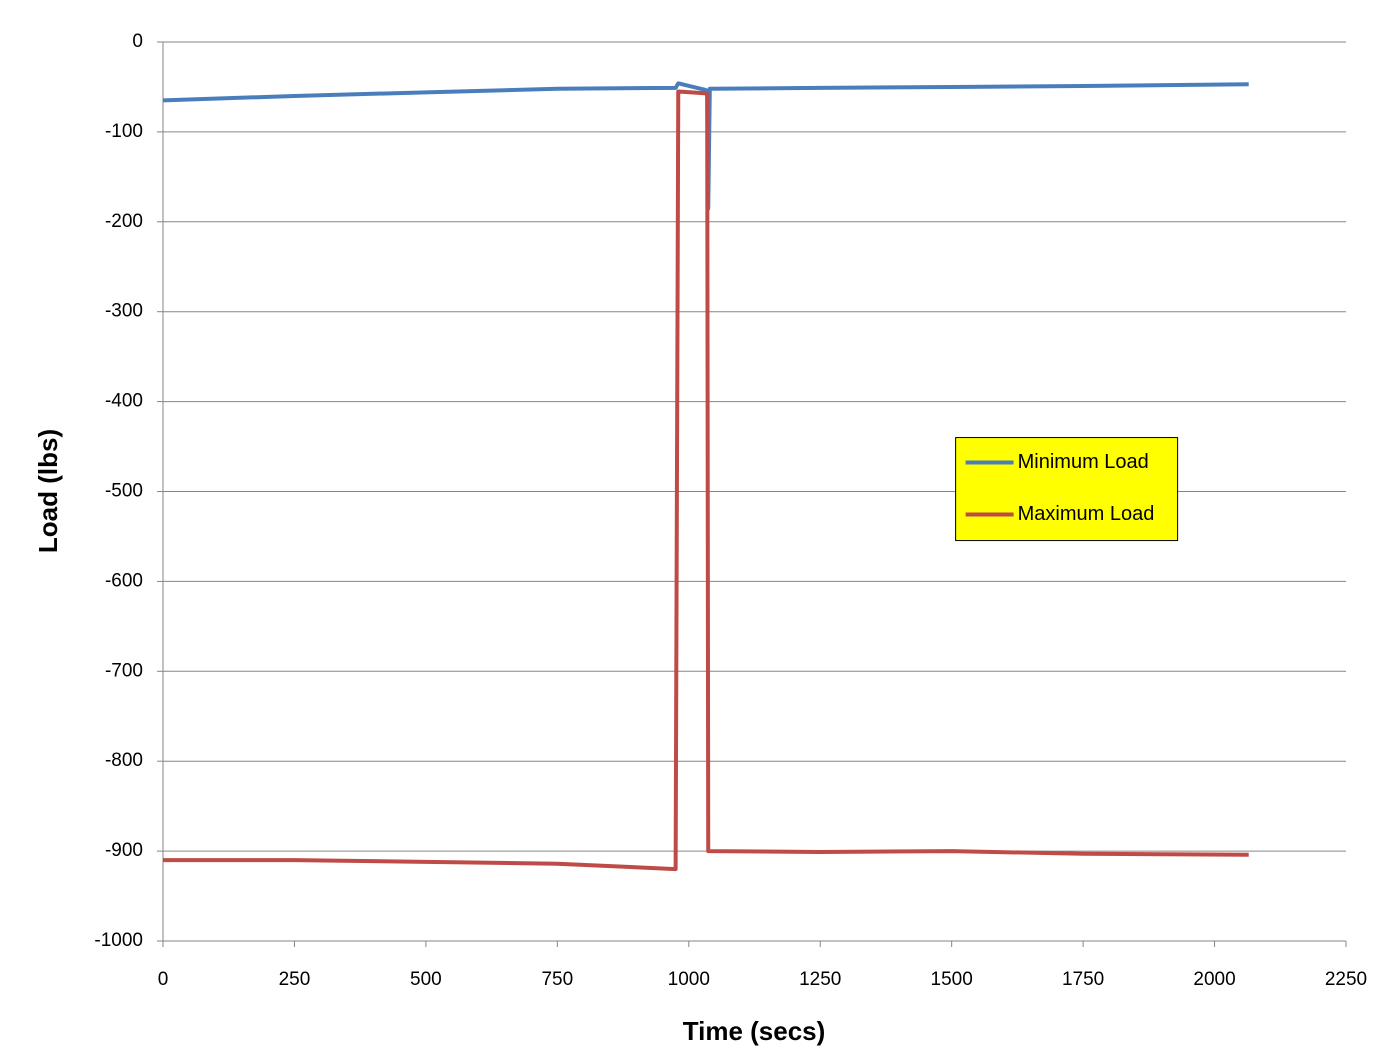 The height and width of the screenshot is (1057, 1385). What do you see at coordinates (689, 979) in the screenshot?
I see `x-tick-label: 1000` at bounding box center [689, 979].